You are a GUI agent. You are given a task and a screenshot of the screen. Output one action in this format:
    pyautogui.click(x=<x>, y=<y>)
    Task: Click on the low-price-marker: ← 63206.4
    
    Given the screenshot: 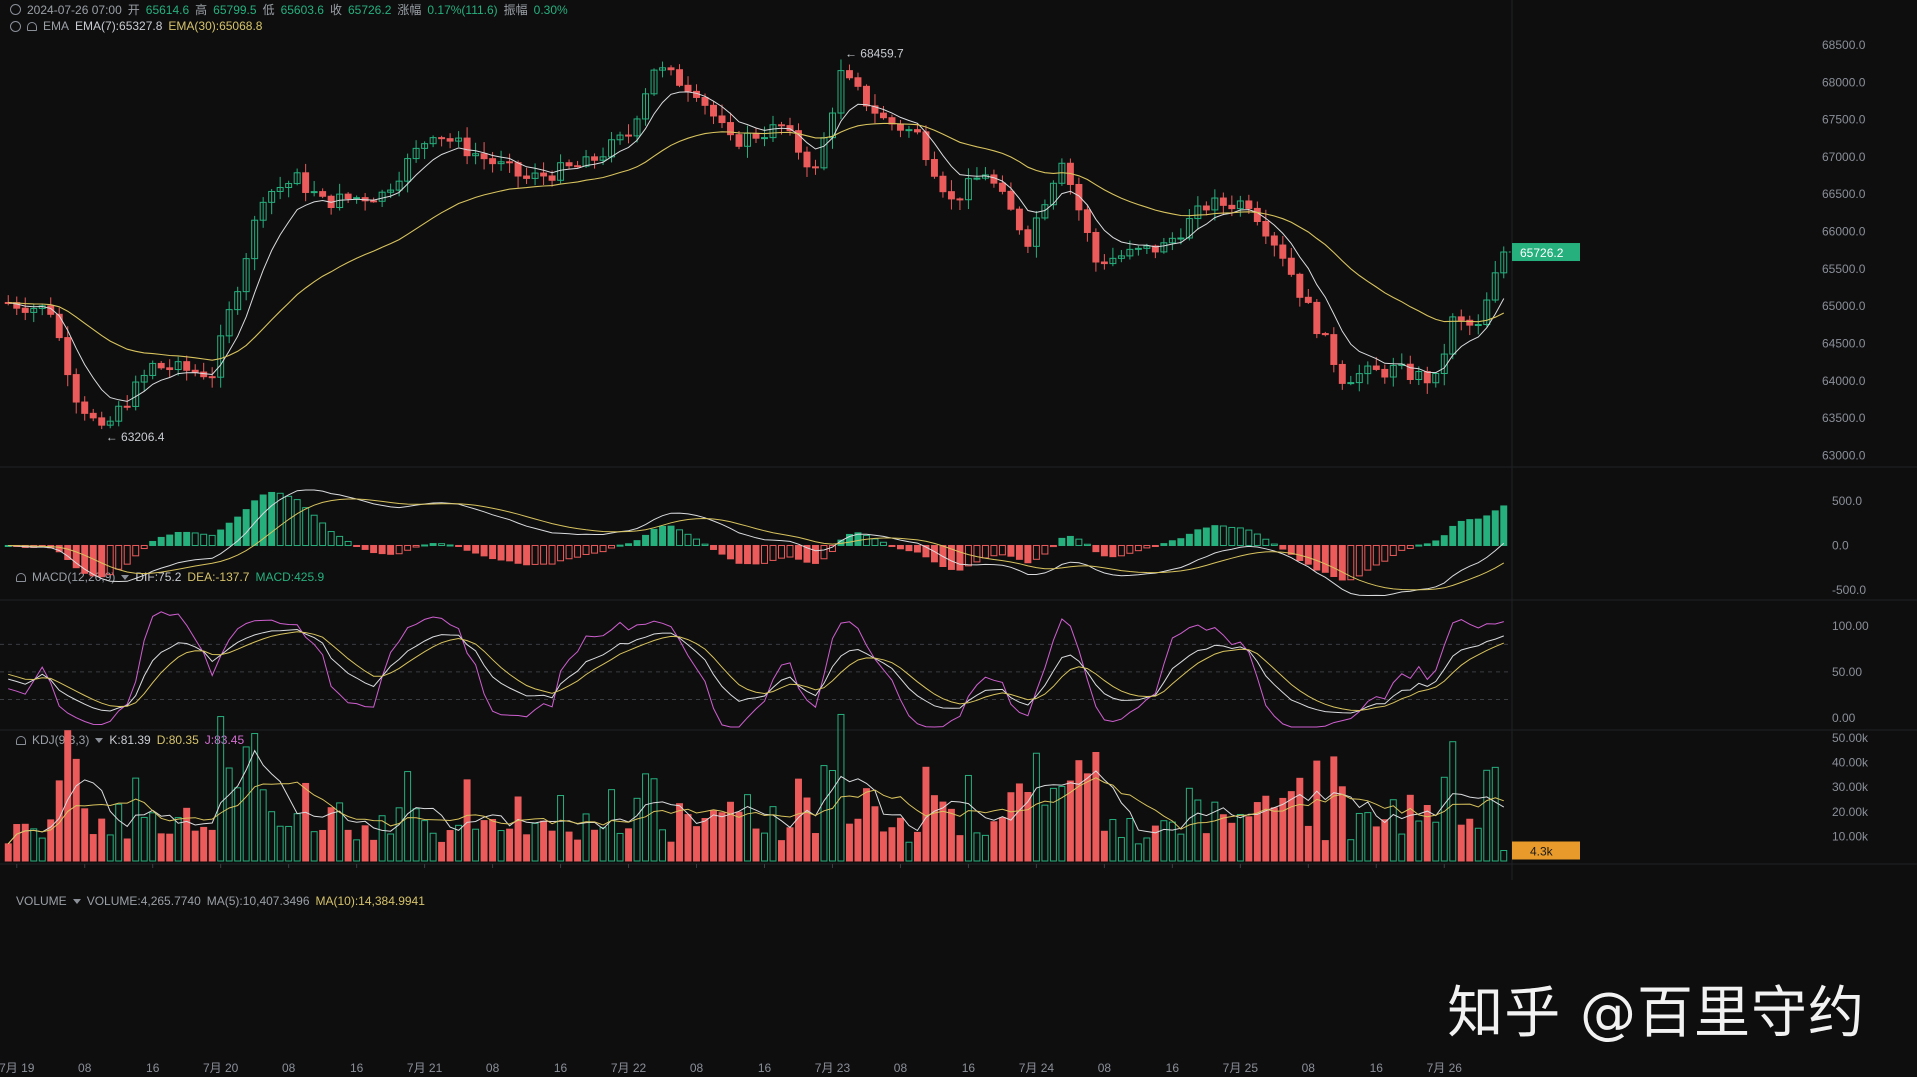 What is the action you would take?
    pyautogui.click(x=135, y=437)
    